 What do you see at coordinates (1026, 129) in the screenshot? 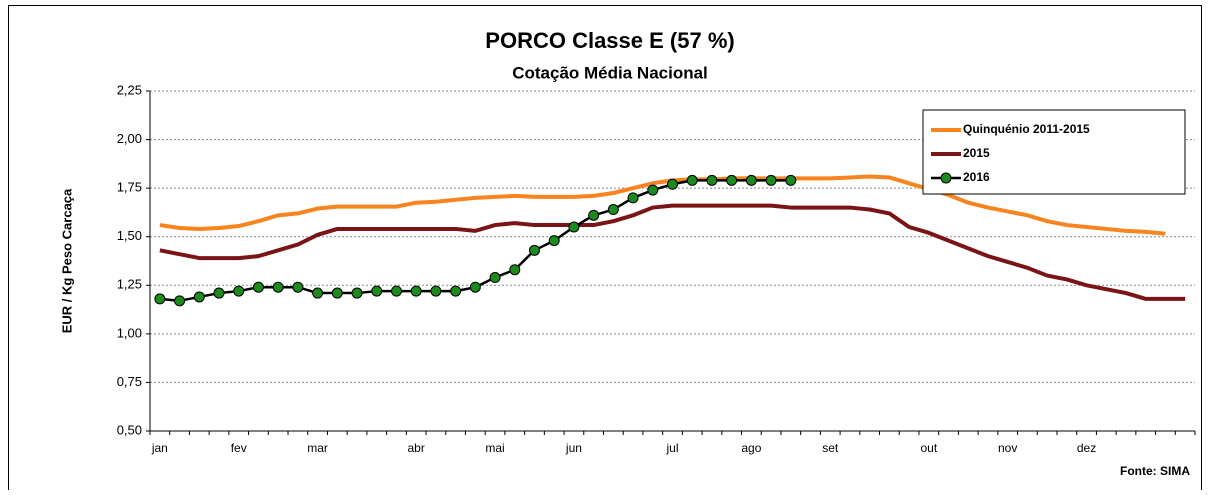
I see `legend-label: Quinquénio 2011-2015` at bounding box center [1026, 129].